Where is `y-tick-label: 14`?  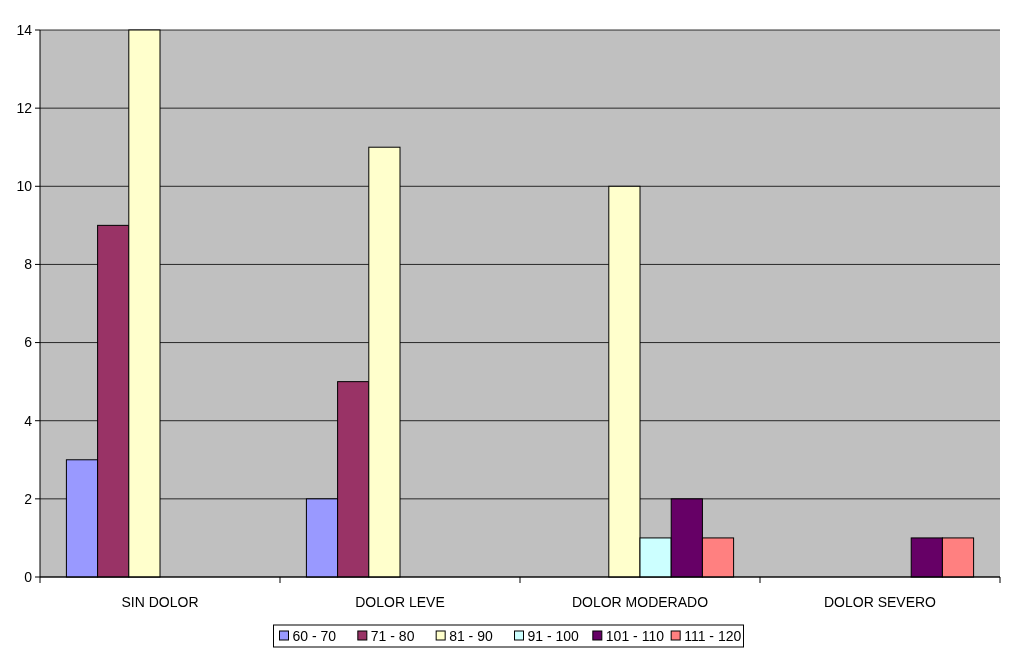 y-tick-label: 14 is located at coordinates (24, 29).